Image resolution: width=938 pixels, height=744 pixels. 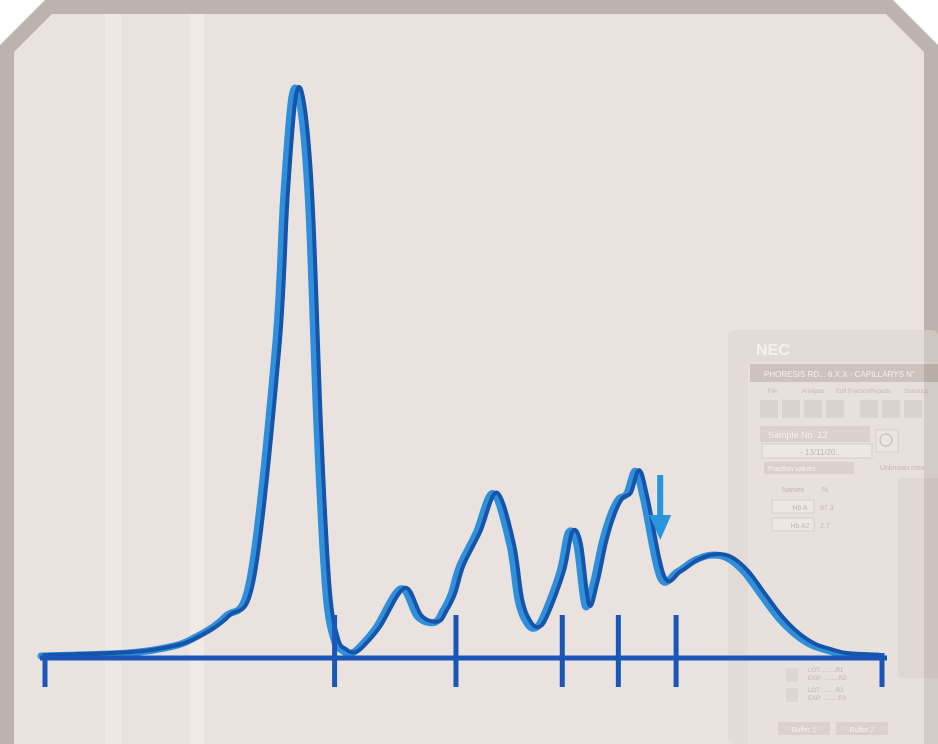 What do you see at coordinates (798, 435) in the screenshot?
I see `sample-label: Sample No. 12` at bounding box center [798, 435].